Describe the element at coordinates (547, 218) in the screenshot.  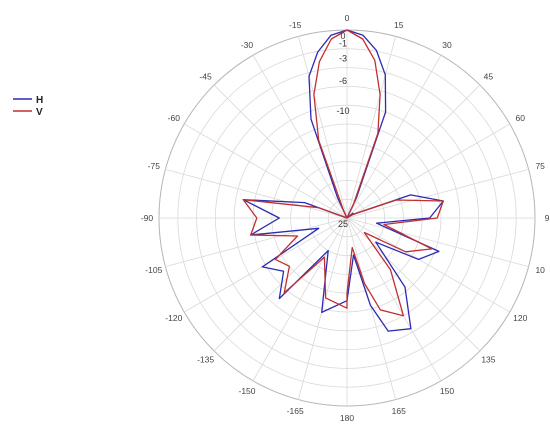
I see `angle-tick-label: 9` at that location.